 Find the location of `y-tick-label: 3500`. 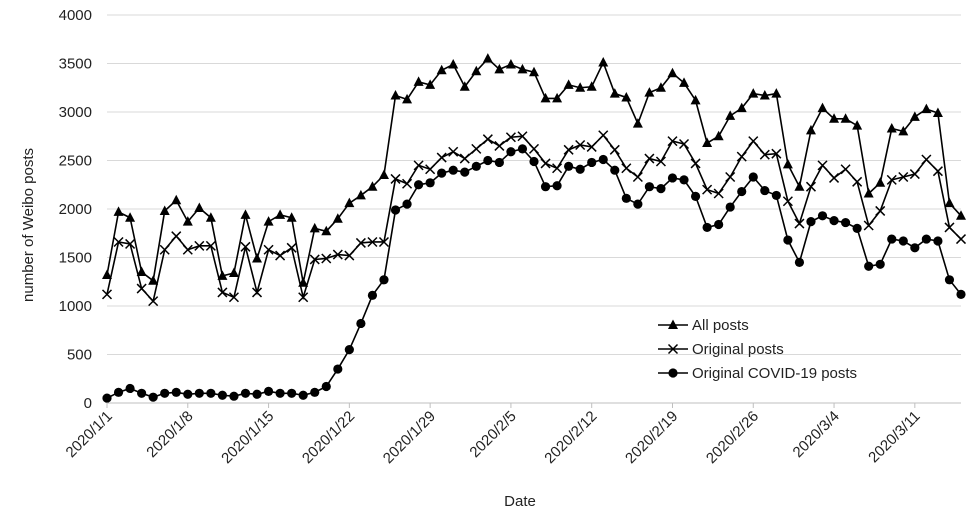

y-tick-label: 3500 is located at coordinates (75, 64).